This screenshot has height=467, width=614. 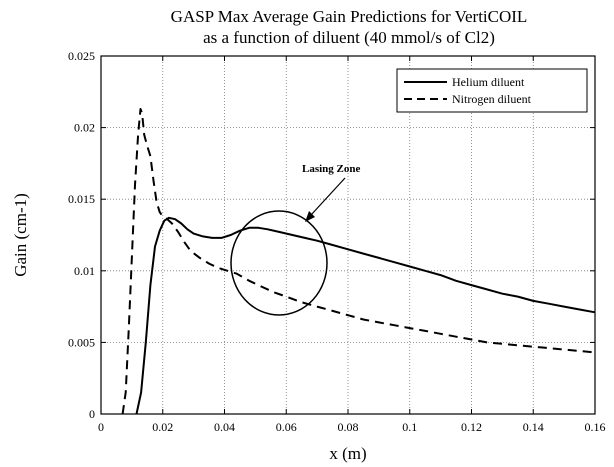 I want to click on x-tick-label: 0.04, so click(x=224, y=427).